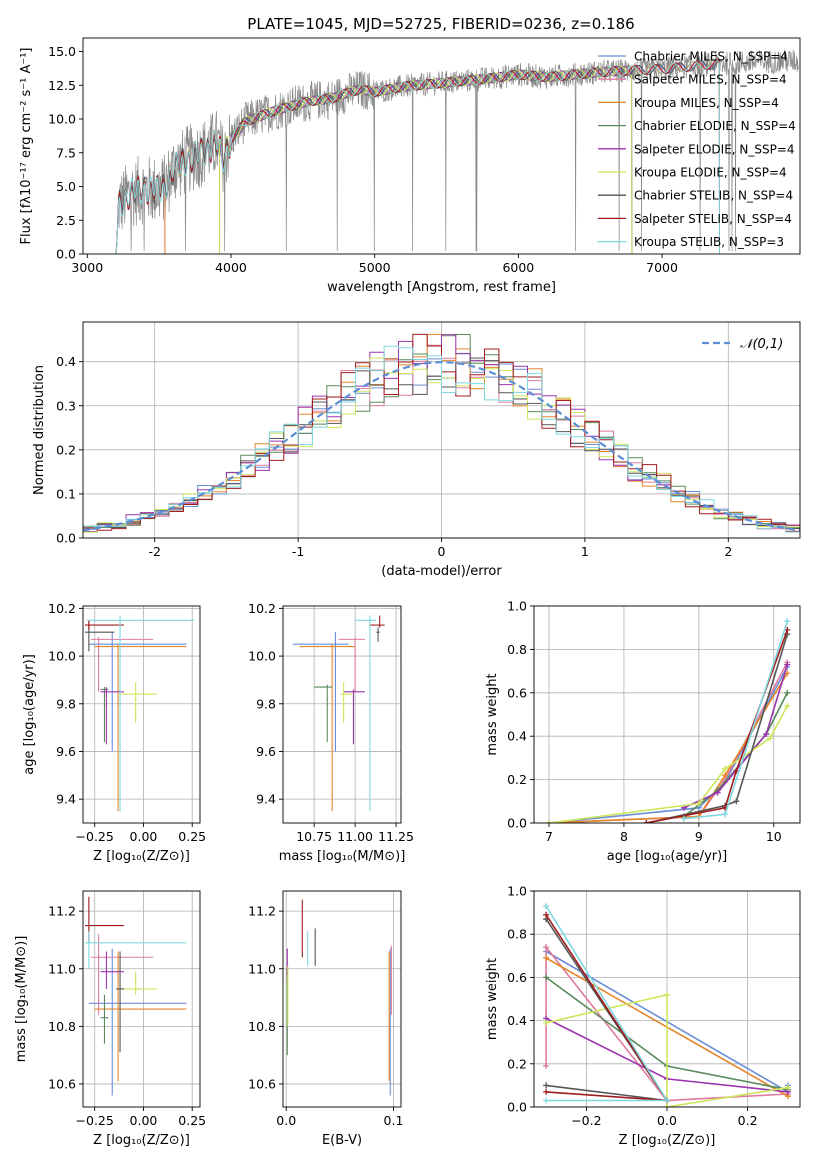  I want to click on x-tick-label: 2, so click(728, 551).